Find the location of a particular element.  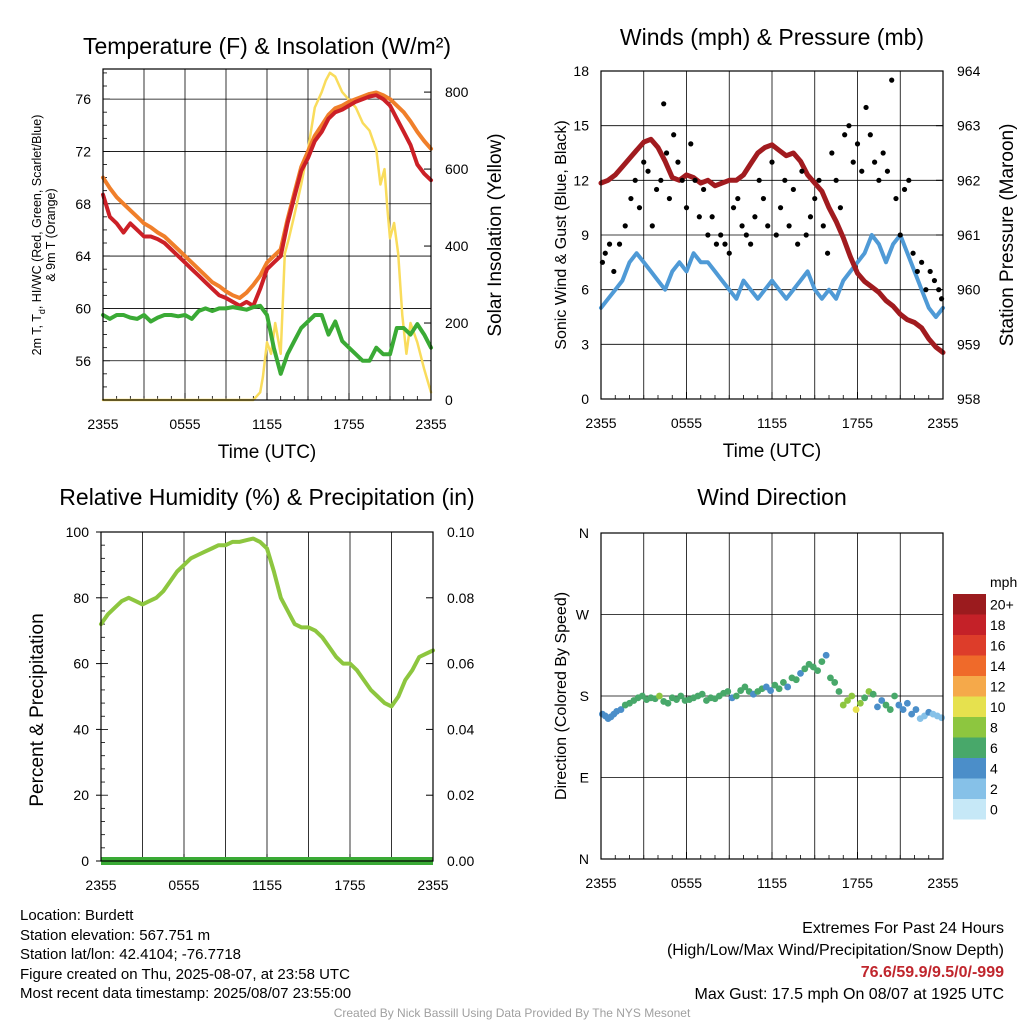

y-axis-label-line2: & 9m T (Orange) is located at coordinates (51, 234).